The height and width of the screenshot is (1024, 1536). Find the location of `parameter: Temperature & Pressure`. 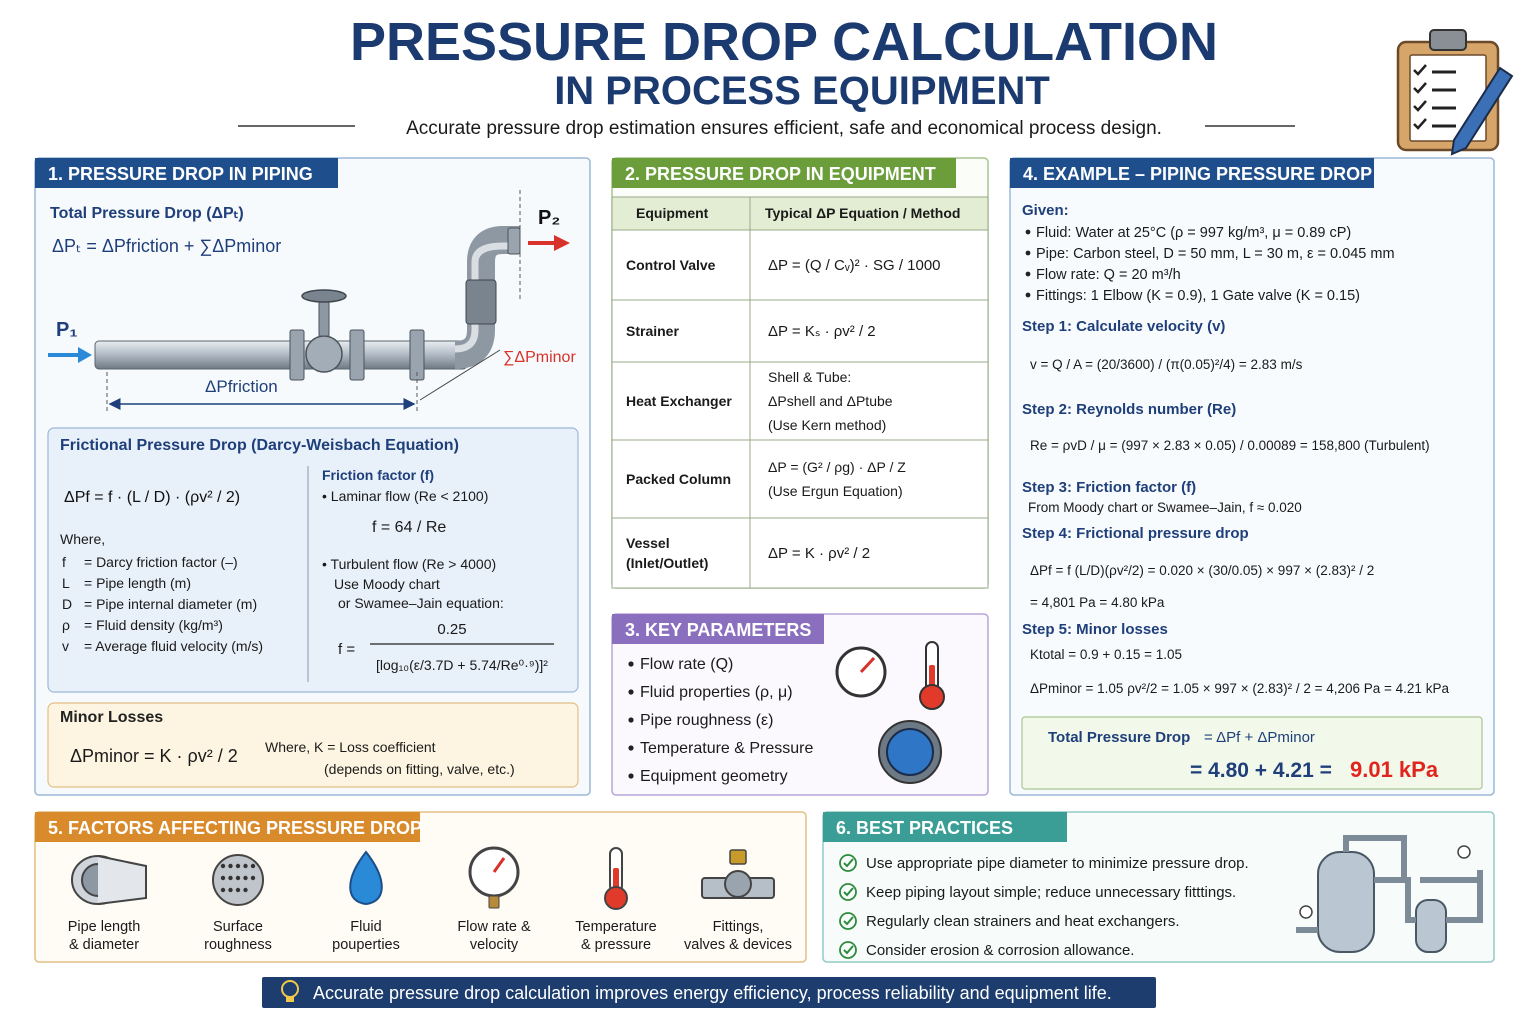

parameter: Temperature & Pressure is located at coordinates (727, 748).